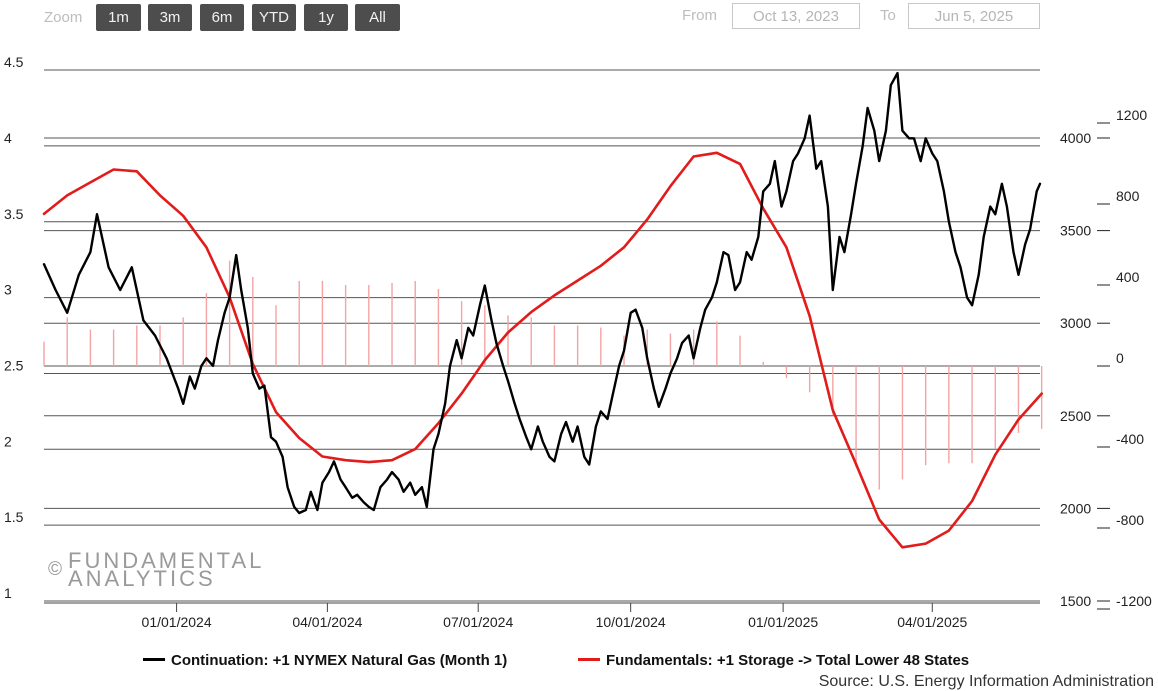 The height and width of the screenshot is (691, 1158). What do you see at coordinates (177, 622) in the screenshot?
I see `x-tick-label: 01/01/2024` at bounding box center [177, 622].